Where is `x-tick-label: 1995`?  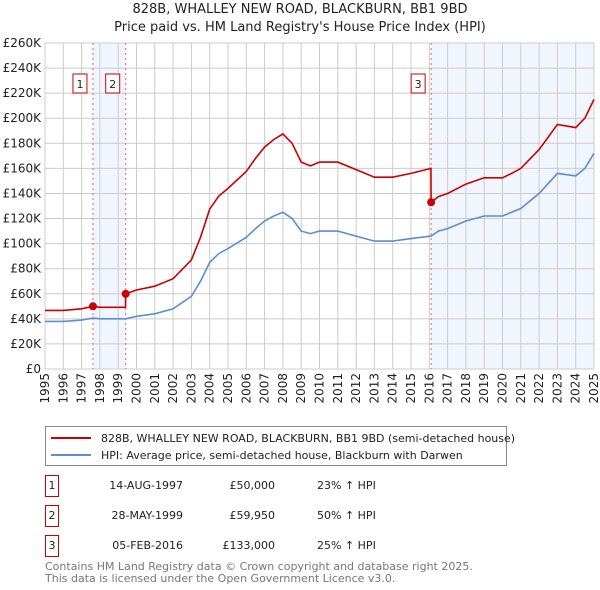
x-tick-label: 1995 is located at coordinates (45, 388).